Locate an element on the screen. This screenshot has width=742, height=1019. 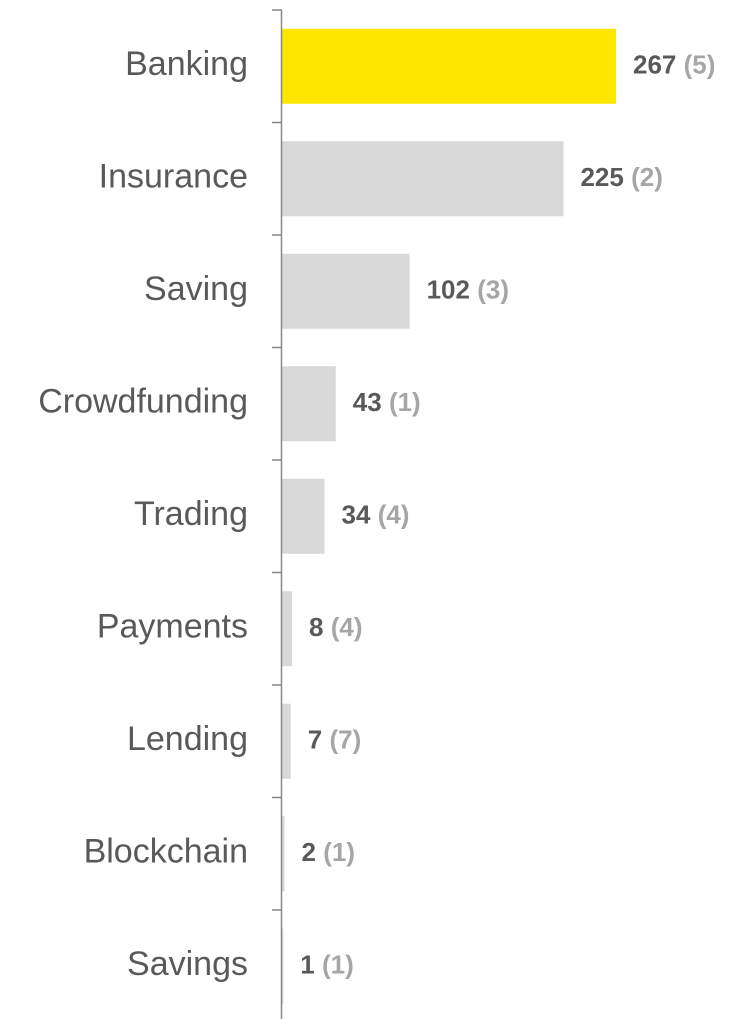
value-label: 7 (7) is located at coordinates (334, 739).